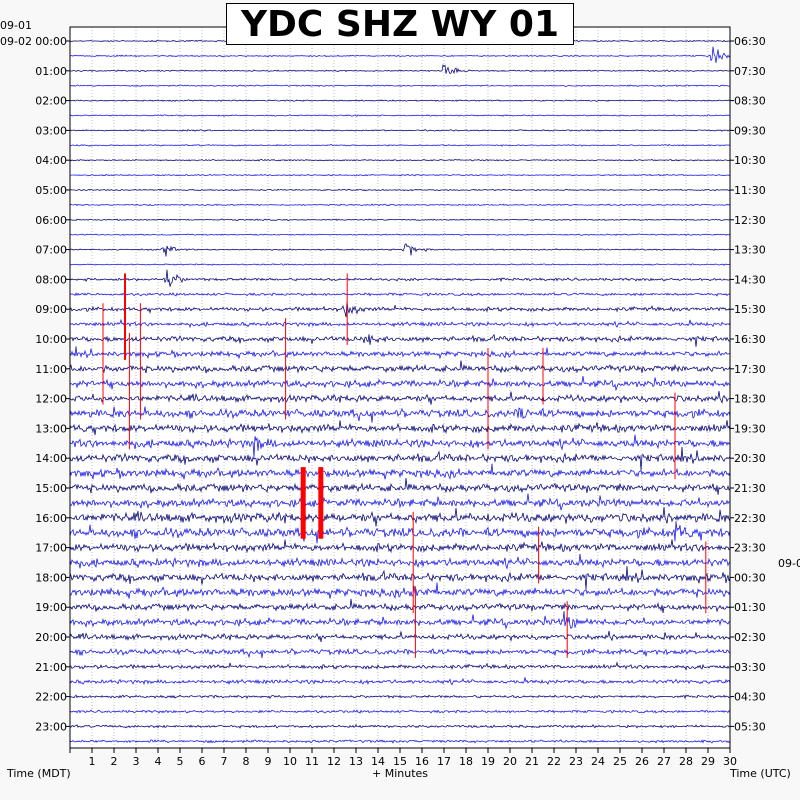 The width and height of the screenshot is (800, 800). Describe the element at coordinates (750, 697) in the screenshot. I see `right-hour-label: 04:30` at that location.